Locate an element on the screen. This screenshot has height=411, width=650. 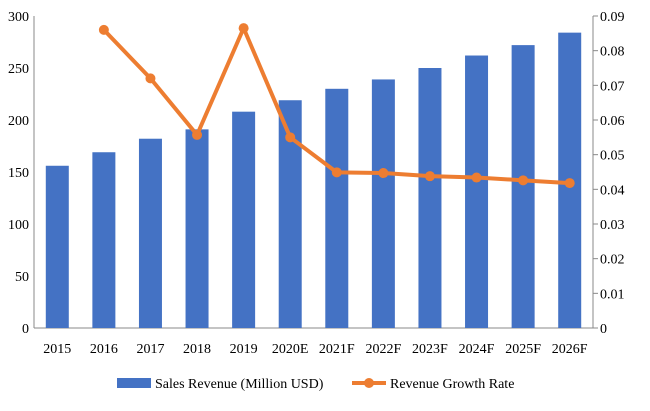
left-tick-label: 50 is located at coordinates (22, 277).